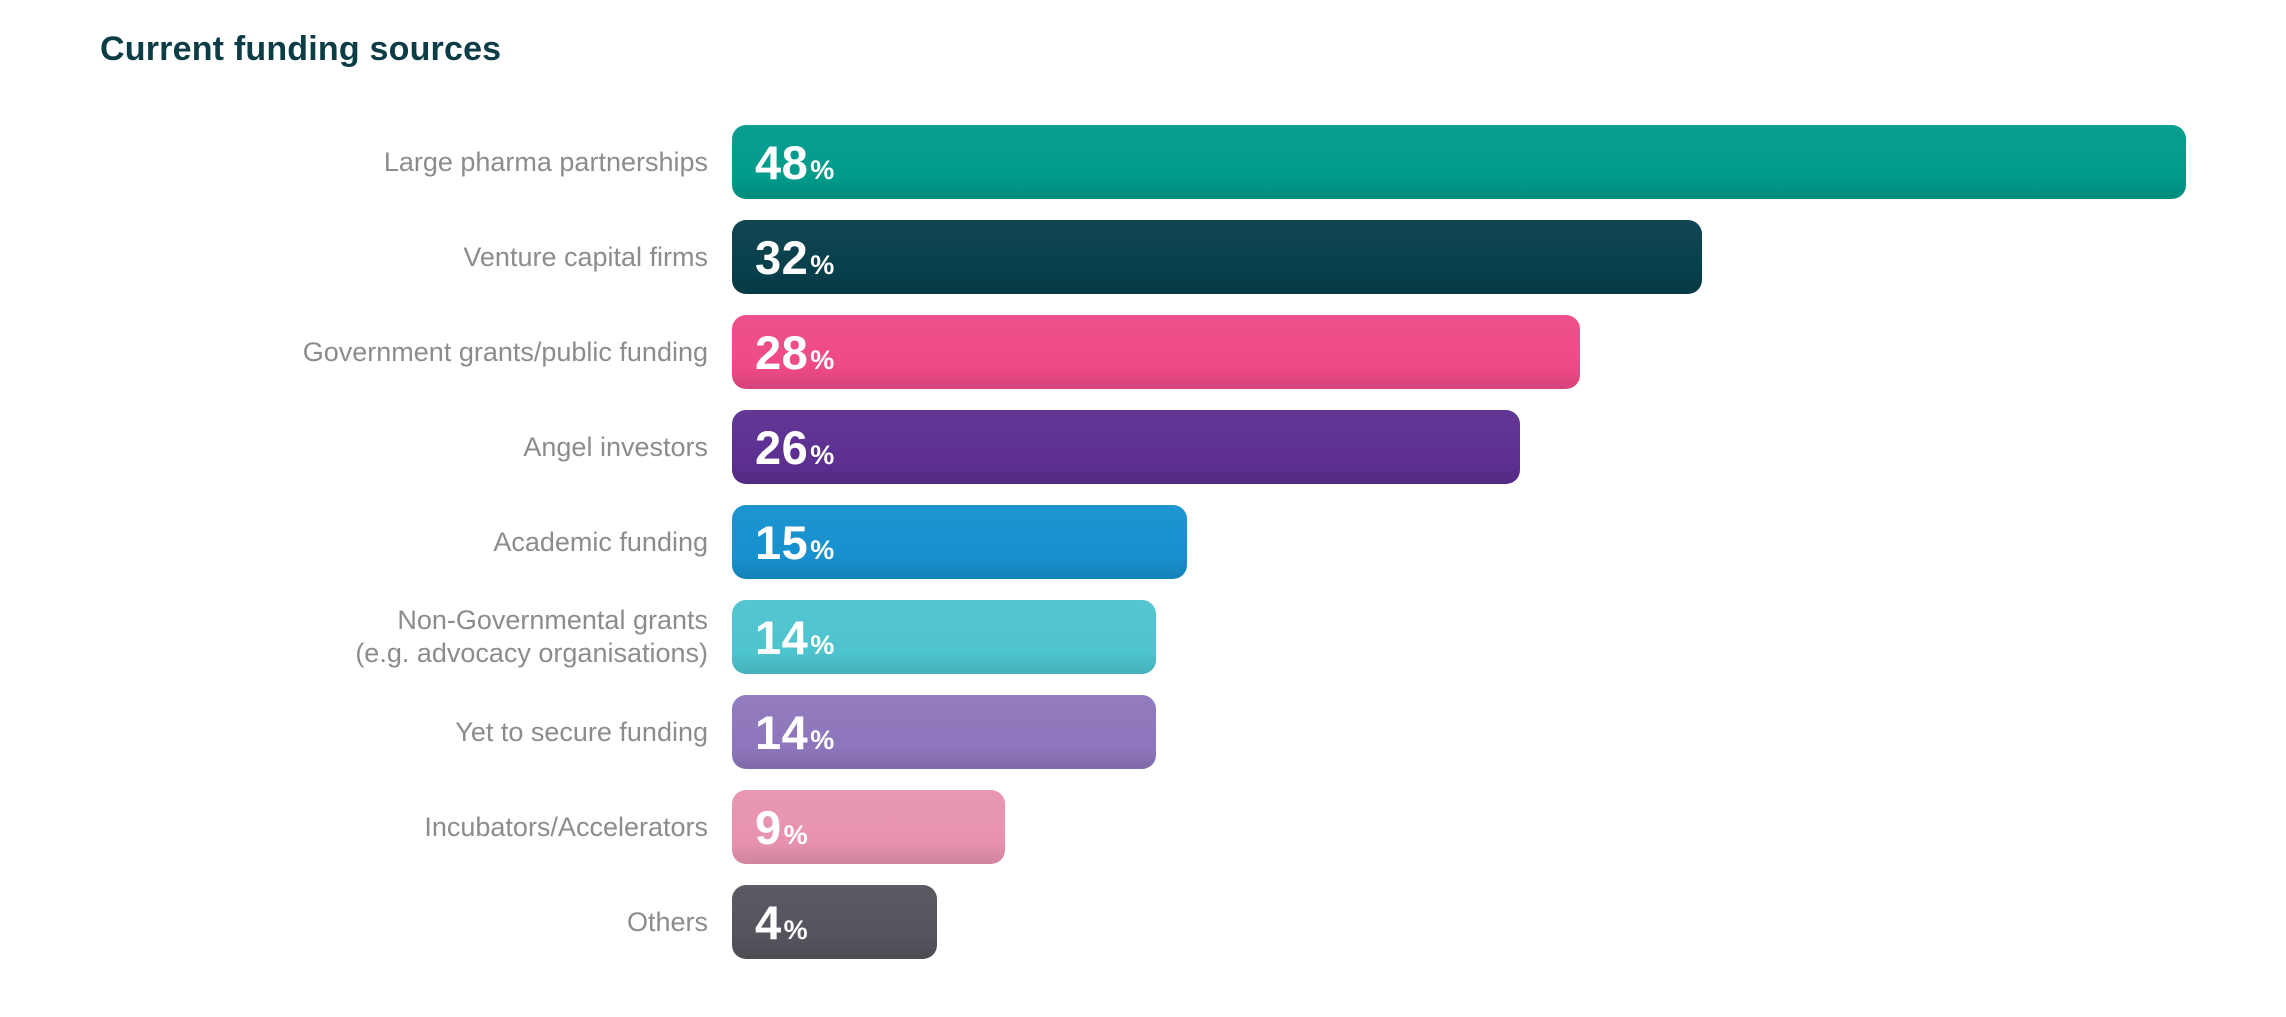 This screenshot has height=1017, width=2286. I want to click on value-label: 32%, so click(794, 257).